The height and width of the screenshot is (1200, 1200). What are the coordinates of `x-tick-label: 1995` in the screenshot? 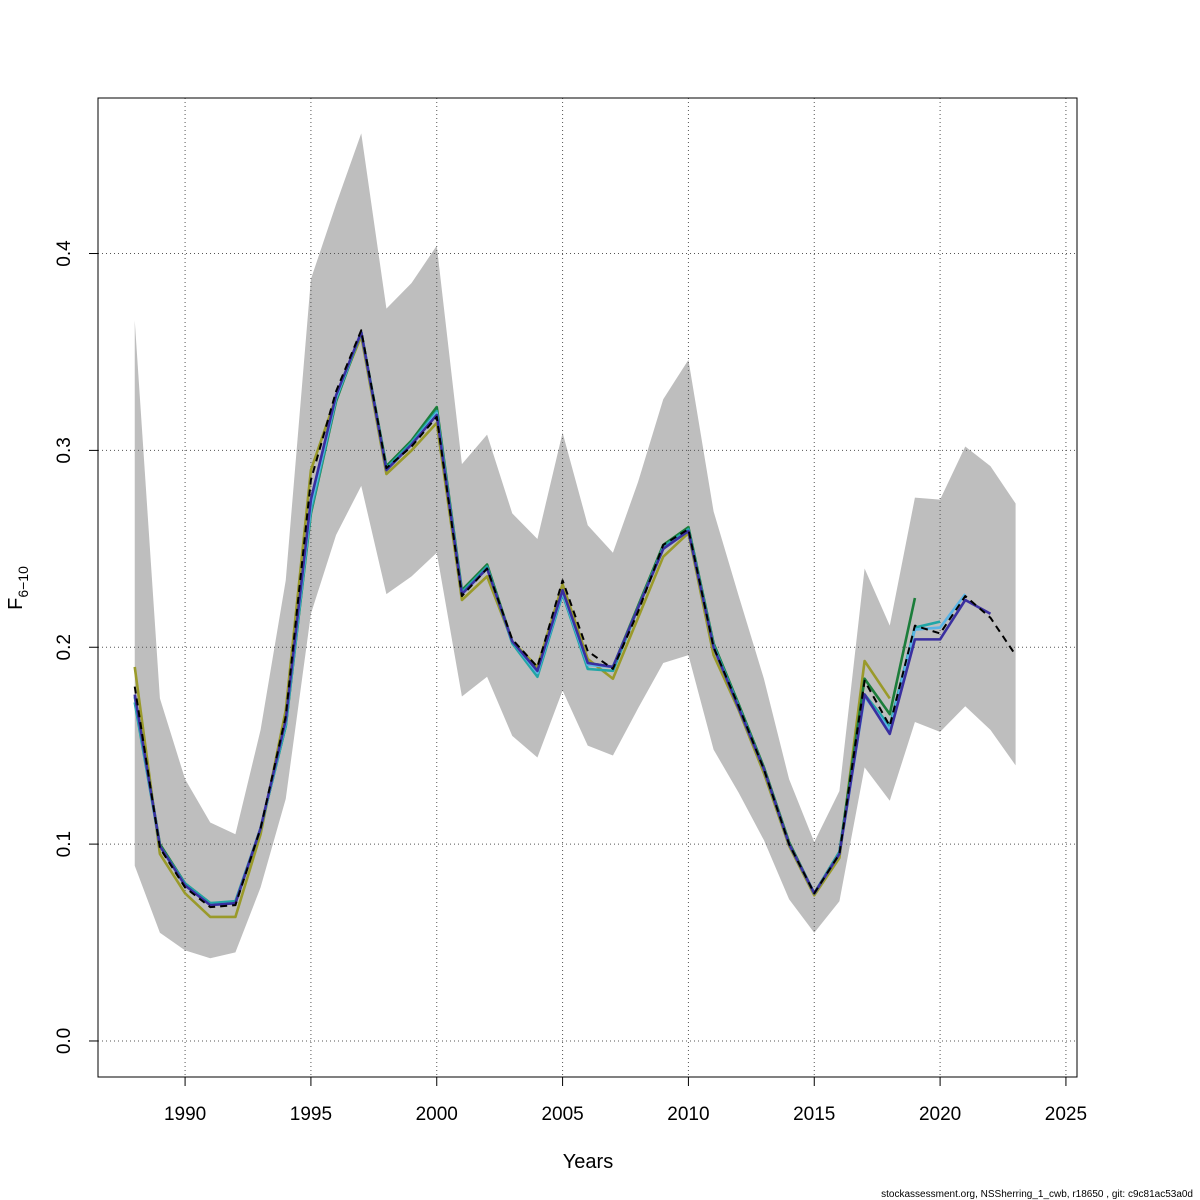 It's located at (311, 1114).